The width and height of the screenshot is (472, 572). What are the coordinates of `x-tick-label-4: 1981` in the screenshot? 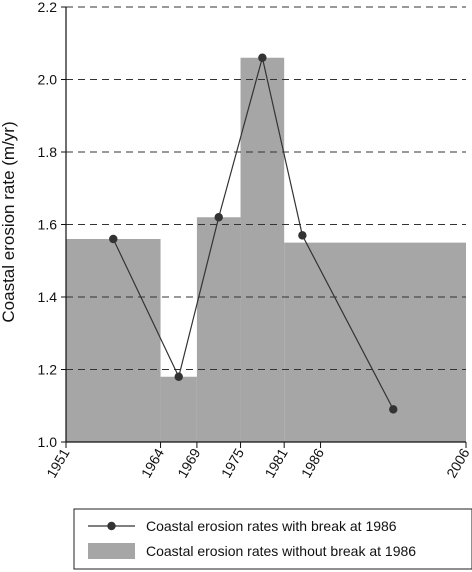 It's located at (276, 462).